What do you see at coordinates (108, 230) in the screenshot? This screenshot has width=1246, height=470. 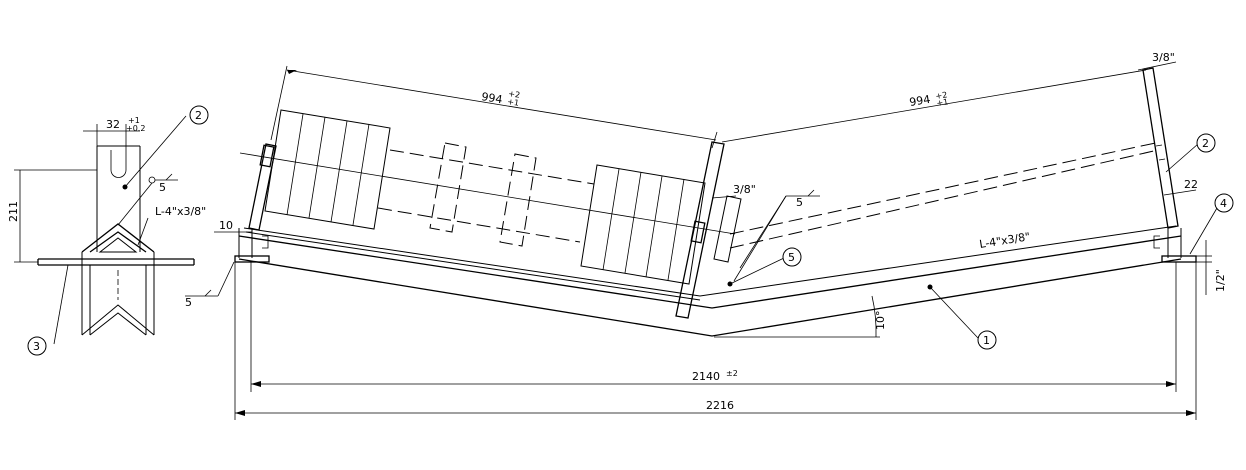 I see `side-view: 32 +1 +0.2 211 5 L-4"x3/8" 2 3` at bounding box center [108, 230].